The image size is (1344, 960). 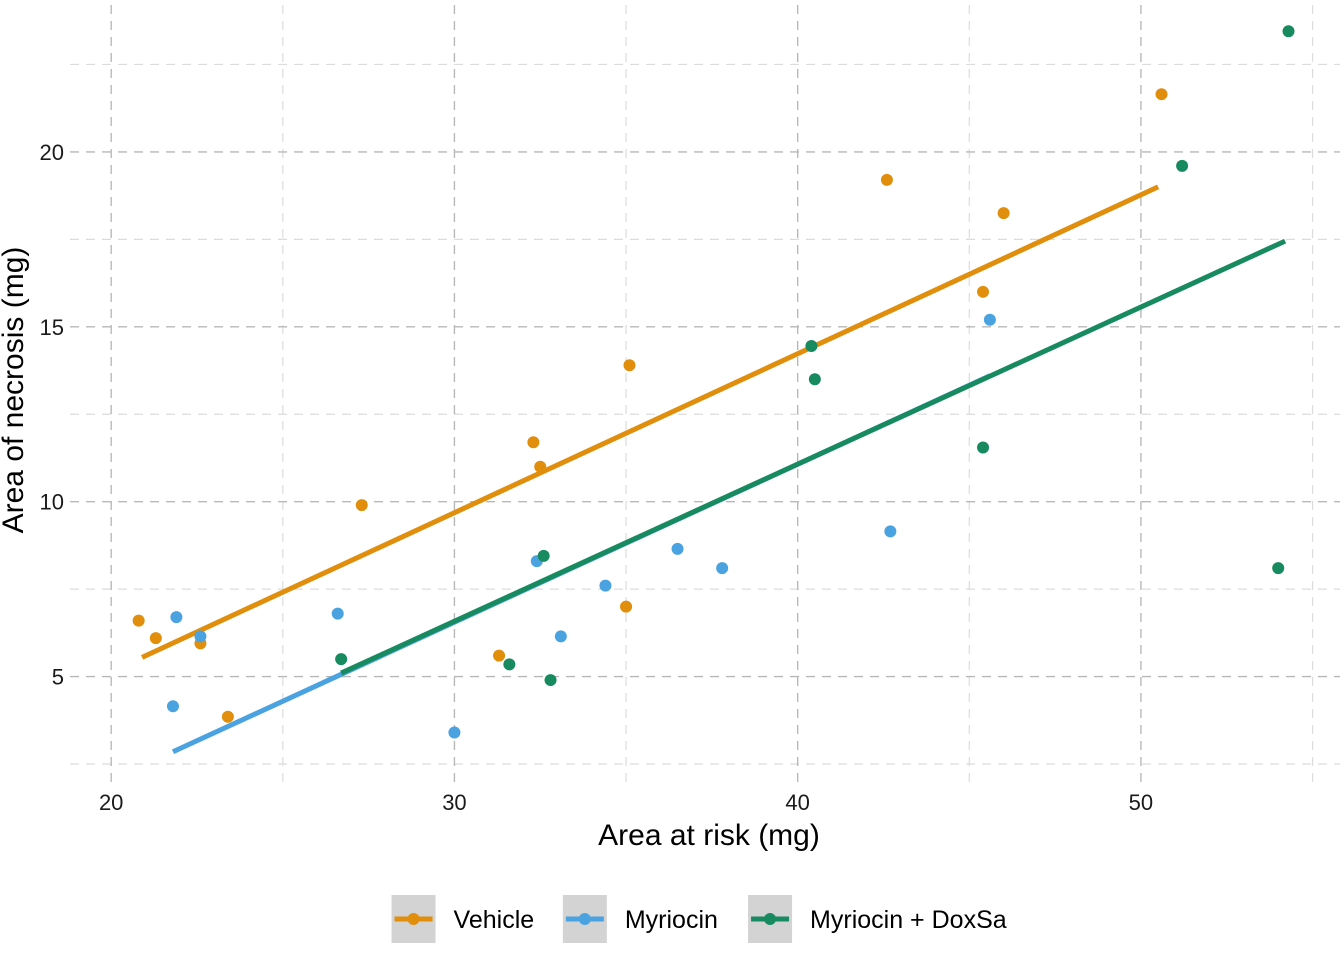 I want to click on x-tick-label: 50, so click(x=1141, y=802).